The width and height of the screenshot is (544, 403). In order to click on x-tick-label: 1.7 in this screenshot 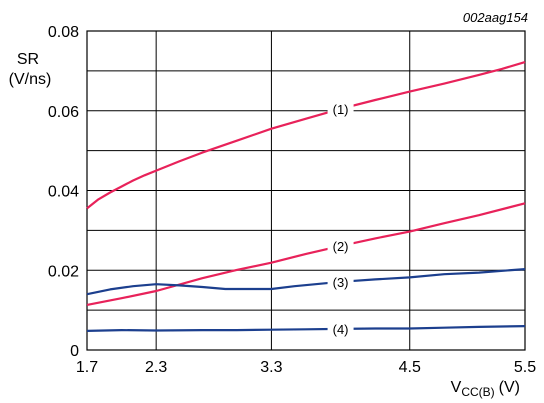, I will do `click(87, 367)`.